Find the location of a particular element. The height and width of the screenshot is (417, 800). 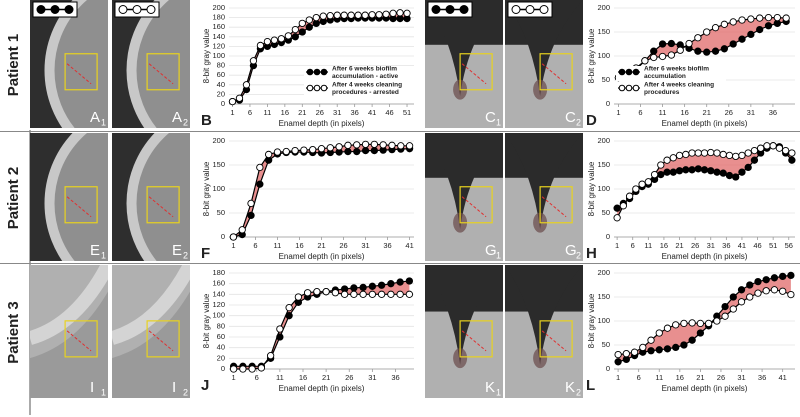

y-tick-label: 40 is located at coordinates (221, 84).